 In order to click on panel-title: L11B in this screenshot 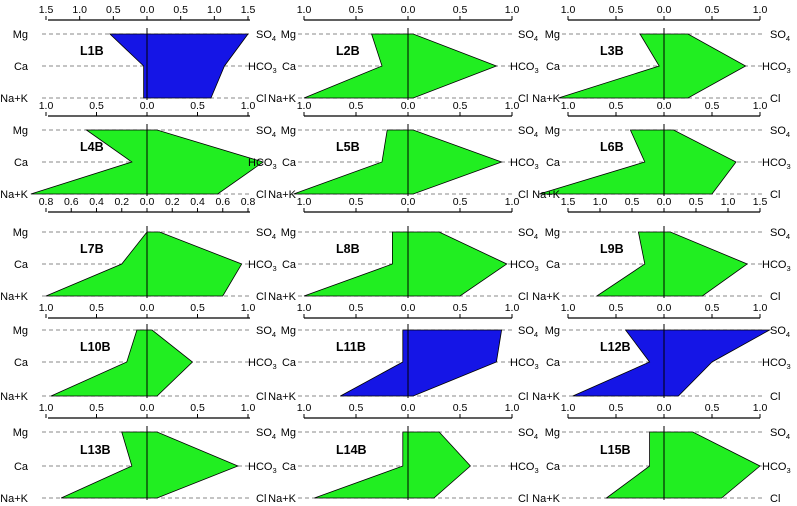, I will do `click(351, 347)`.